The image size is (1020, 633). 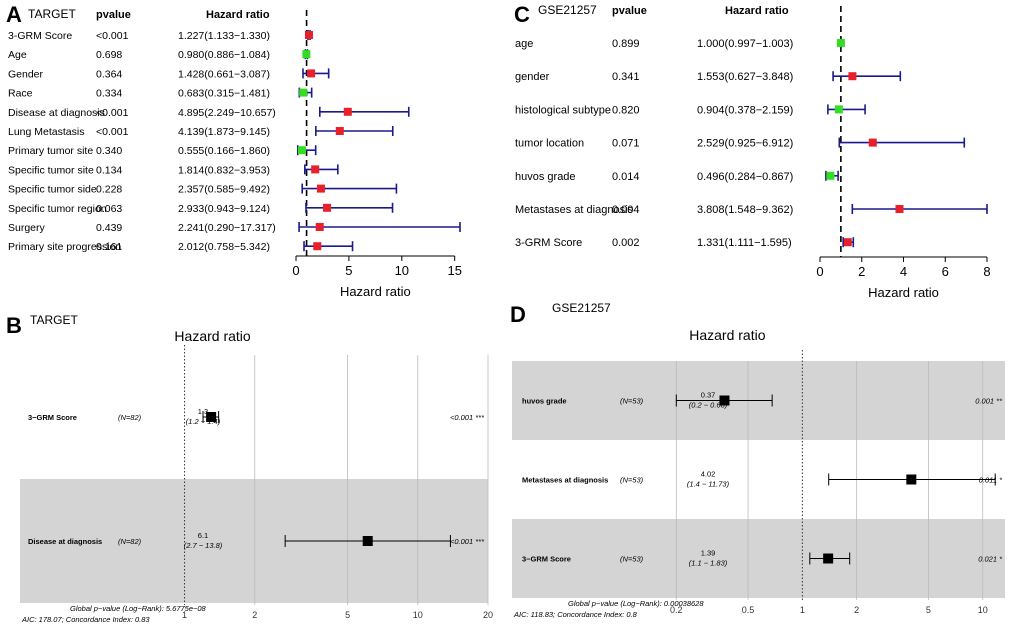 What do you see at coordinates (109, 151) in the screenshot?
I see `row-pvalue: 0.340` at bounding box center [109, 151].